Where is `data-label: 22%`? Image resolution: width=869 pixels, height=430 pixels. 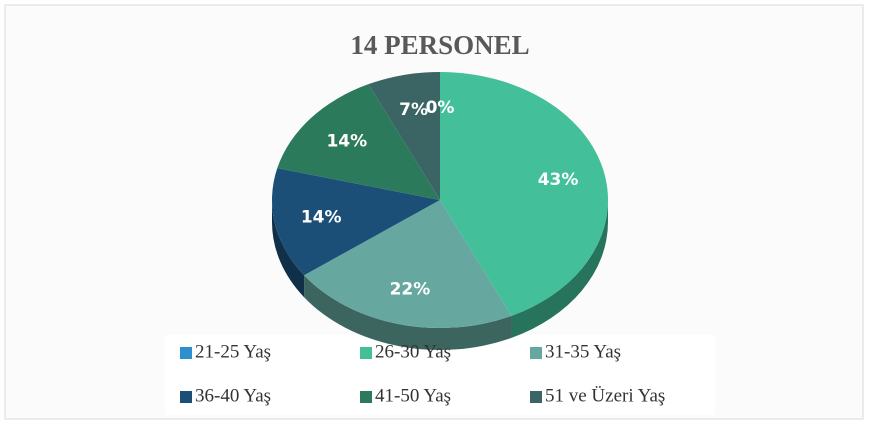
data-label: 22% is located at coordinates (410, 289).